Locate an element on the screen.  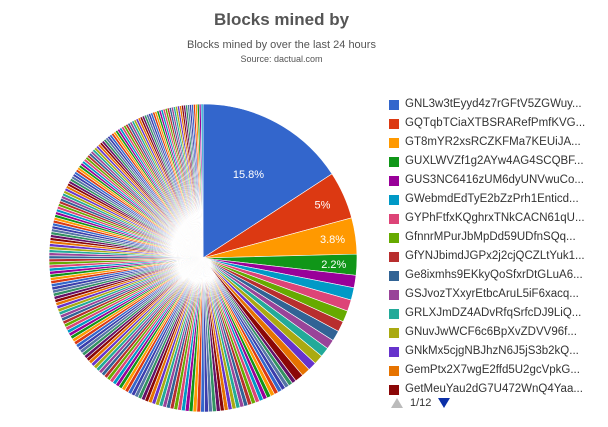
legend-pager: 1/12 is located at coordinates (421, 403).